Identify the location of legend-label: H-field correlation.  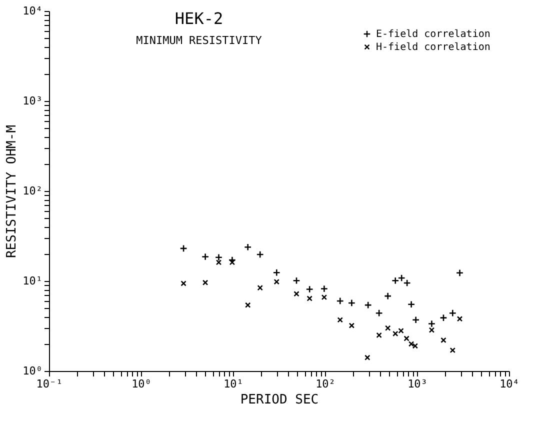
(433, 47).